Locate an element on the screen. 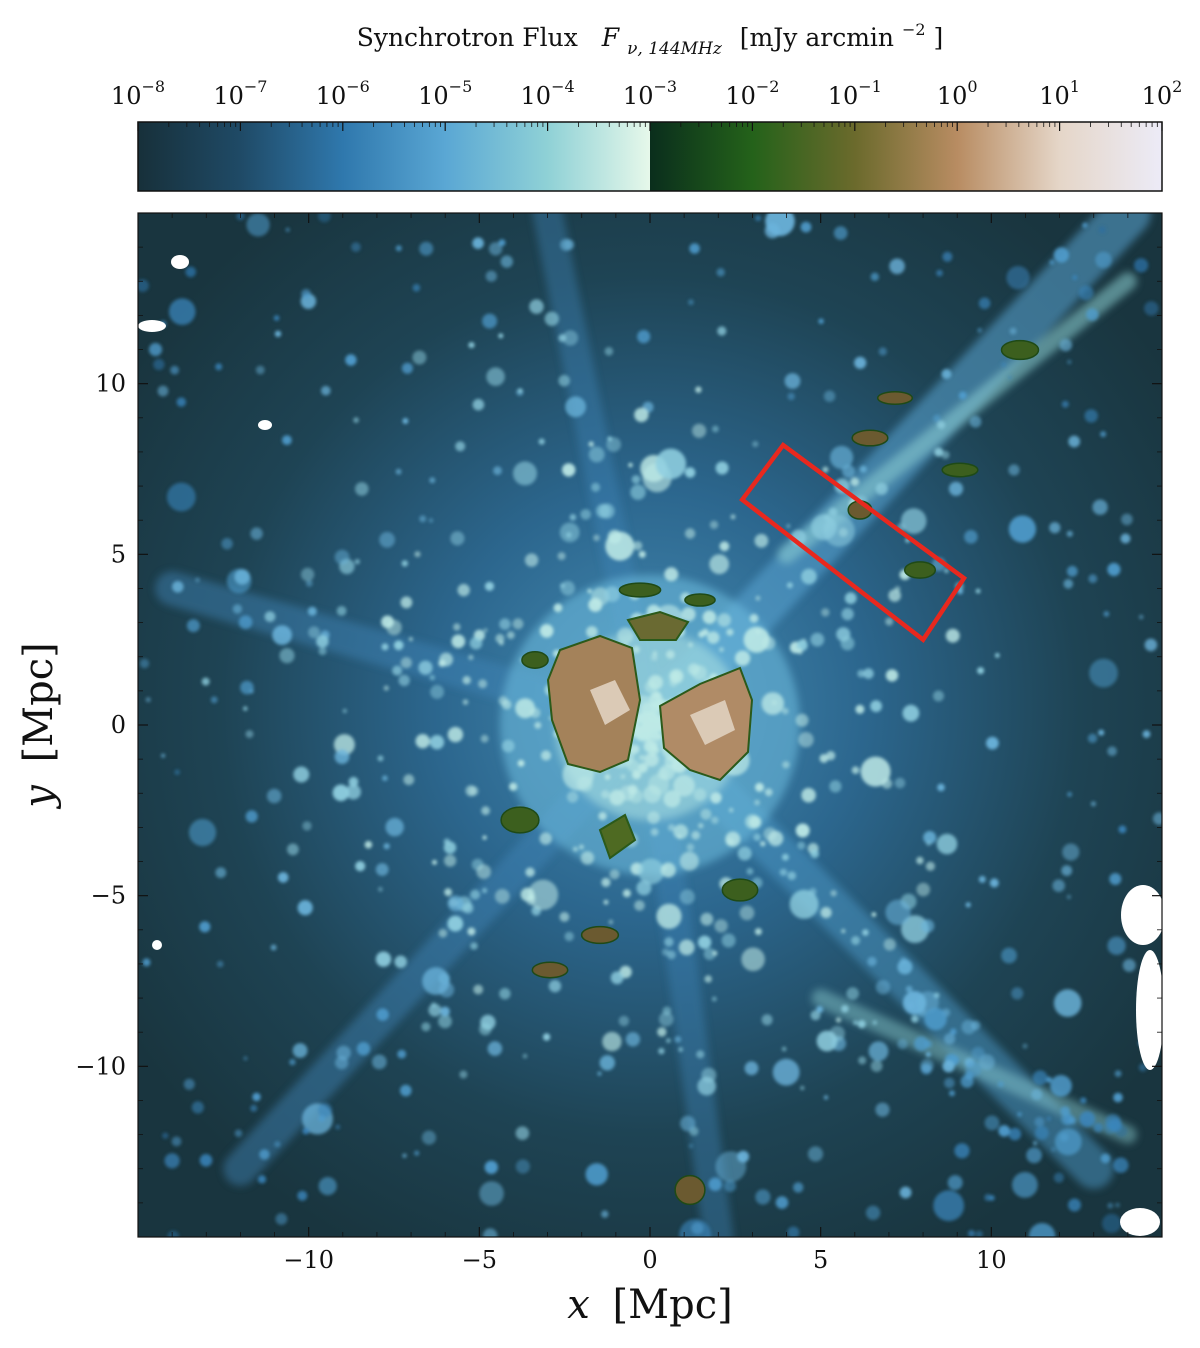 The height and width of the screenshot is (1348, 1200). y-tick-label: 10 is located at coordinates (110, 384).